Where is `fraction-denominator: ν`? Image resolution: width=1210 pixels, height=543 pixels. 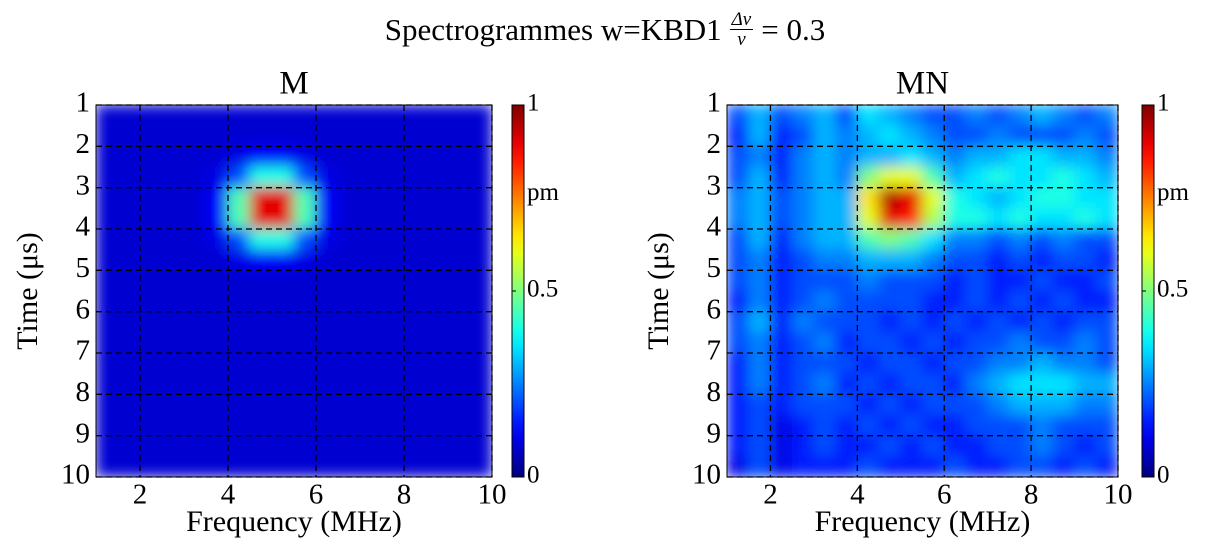 fraction-denominator: ν is located at coordinates (741, 39).